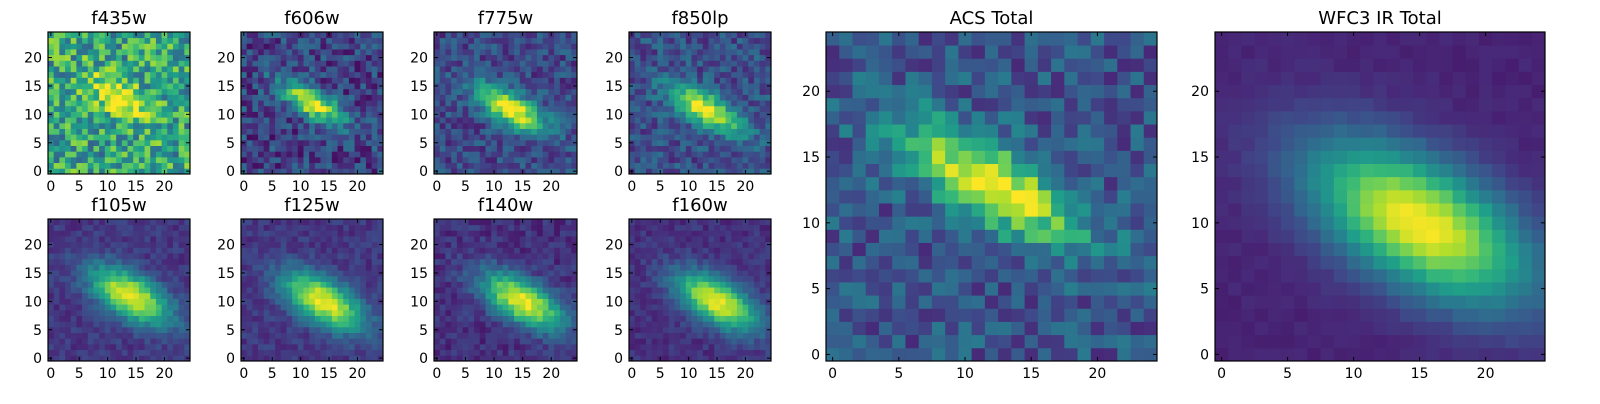 The height and width of the screenshot is (404, 1600). I want to click on y-tick-label: 10, so click(419, 115).